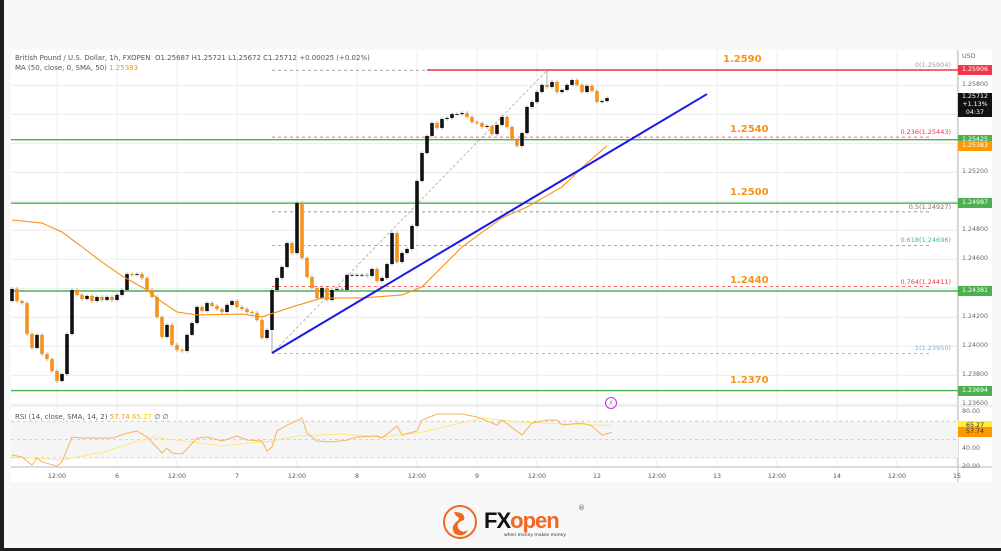 The height and width of the screenshot is (551, 1001). Describe the element at coordinates (975, 291) in the screenshot. I see `price-tag: 1.24381` at that location.